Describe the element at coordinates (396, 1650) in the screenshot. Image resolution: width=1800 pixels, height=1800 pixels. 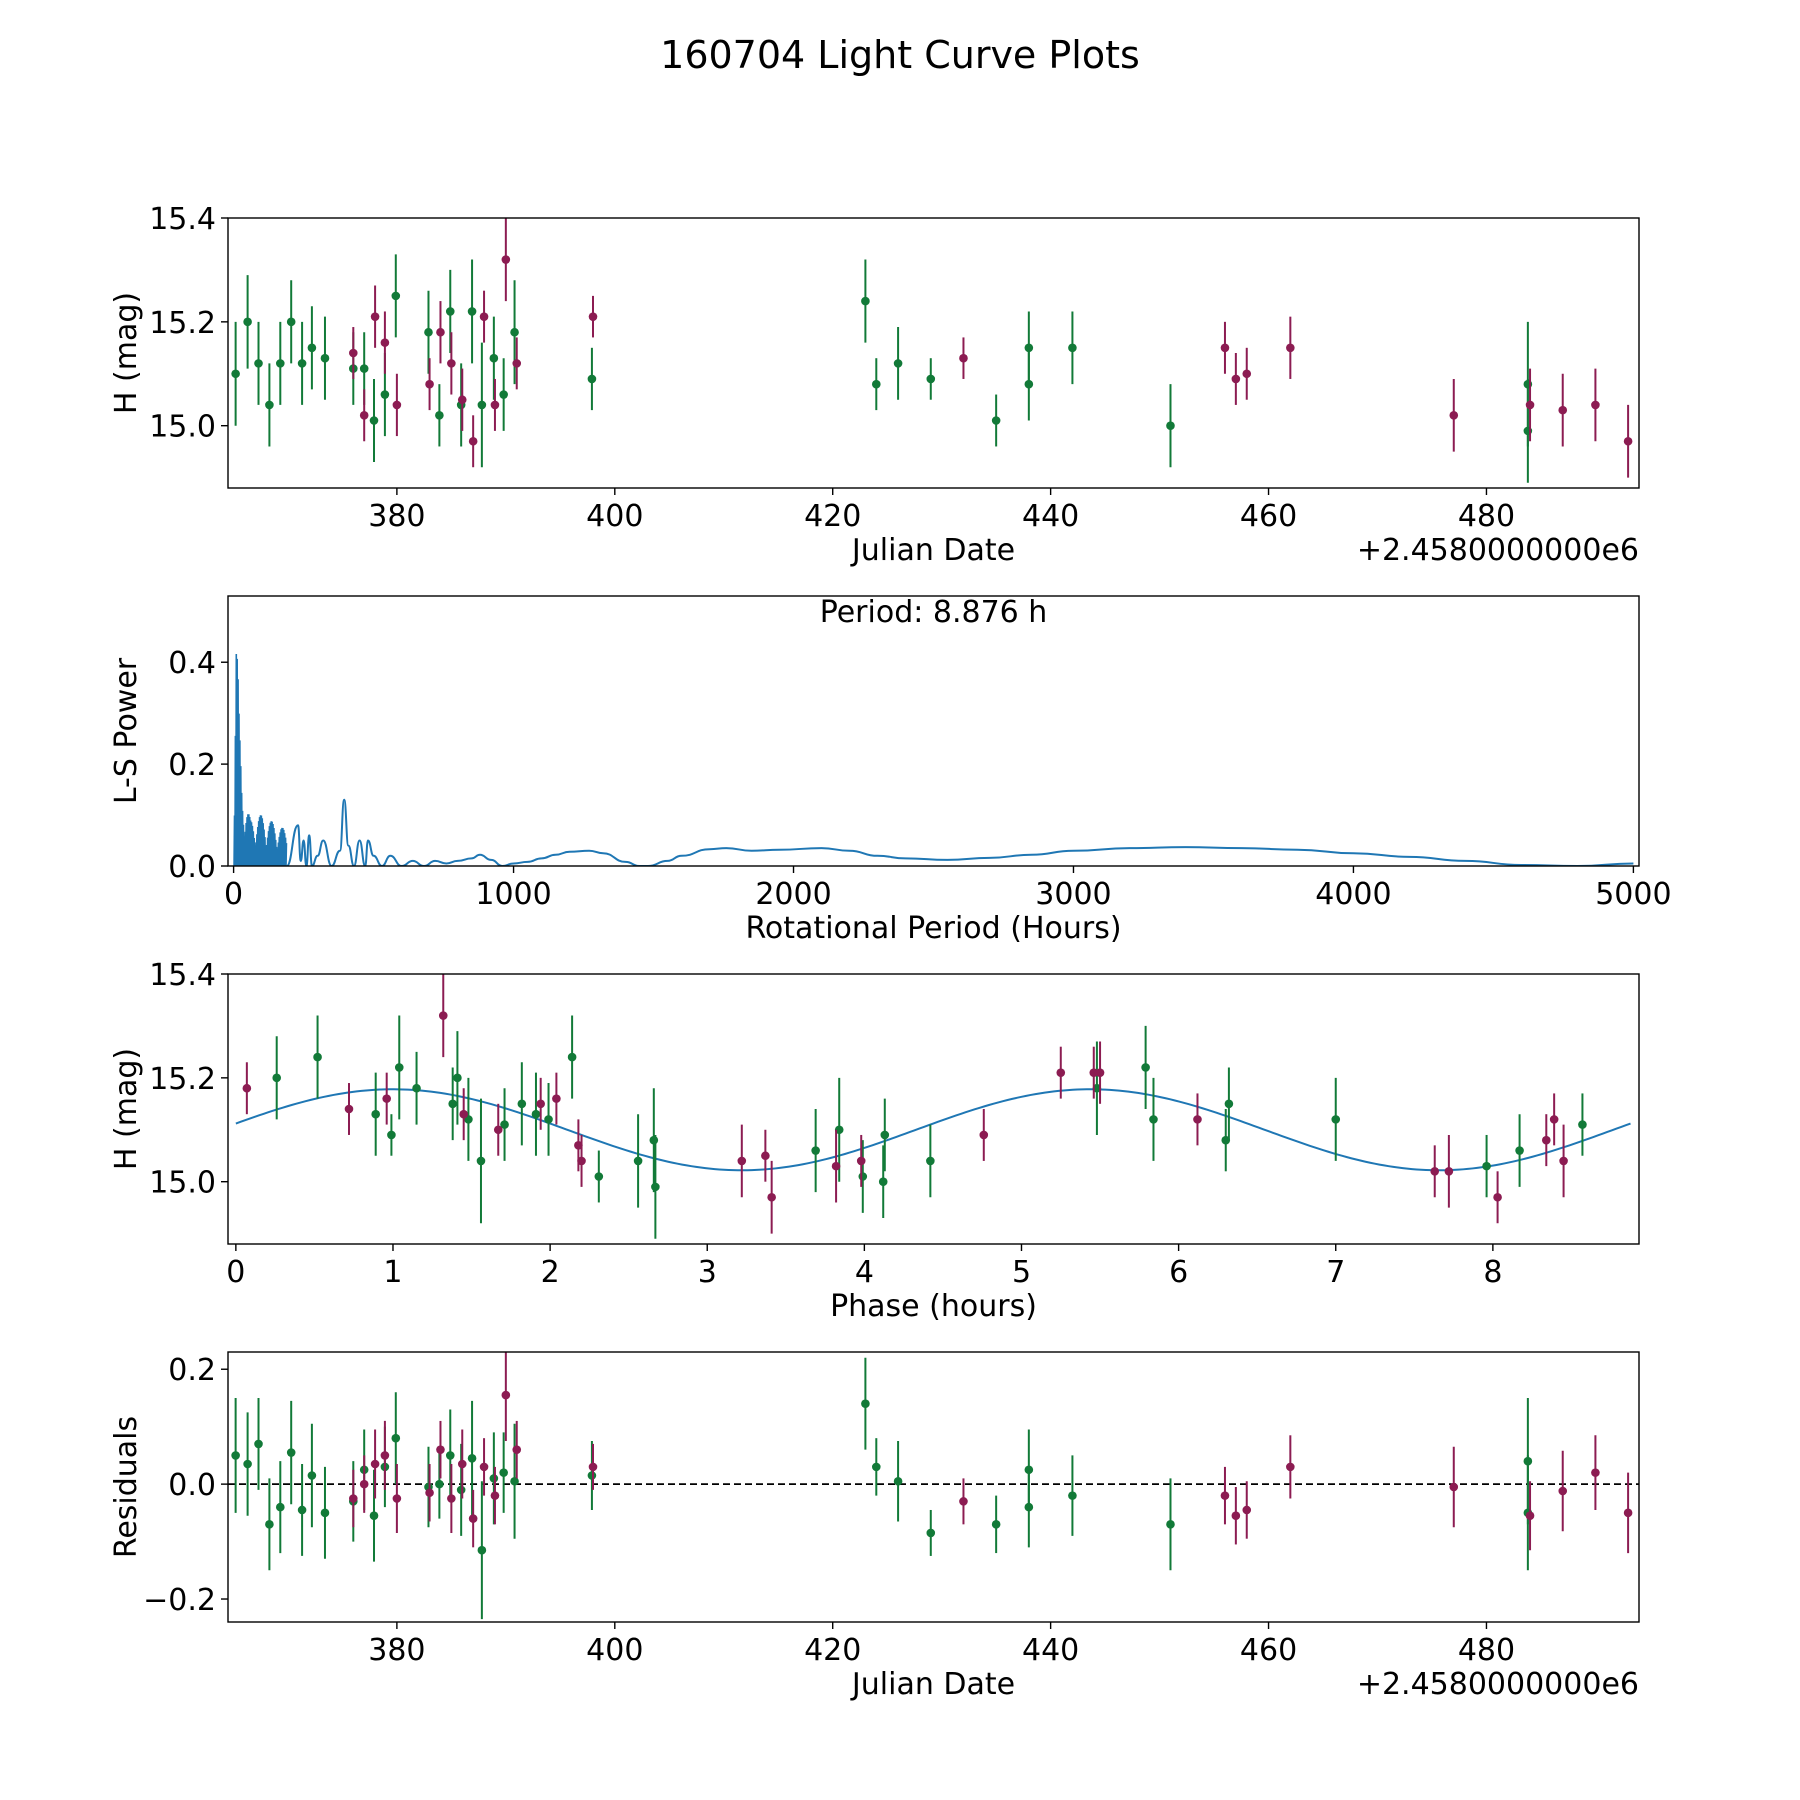
I see `x-tick-label: 380` at that location.